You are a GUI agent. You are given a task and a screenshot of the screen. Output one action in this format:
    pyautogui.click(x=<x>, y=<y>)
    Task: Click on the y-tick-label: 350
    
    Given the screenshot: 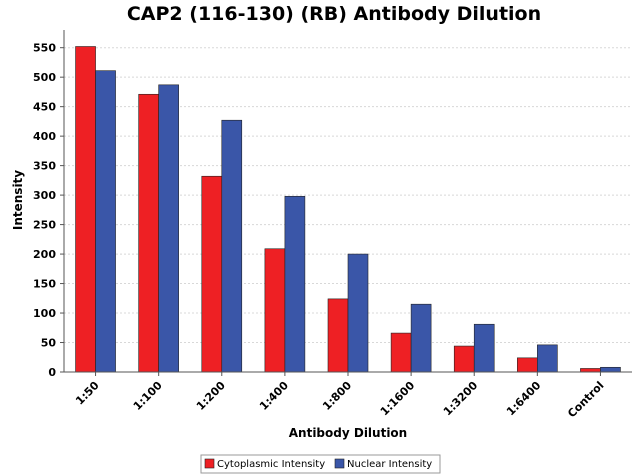 What is the action you would take?
    pyautogui.click(x=44, y=166)
    